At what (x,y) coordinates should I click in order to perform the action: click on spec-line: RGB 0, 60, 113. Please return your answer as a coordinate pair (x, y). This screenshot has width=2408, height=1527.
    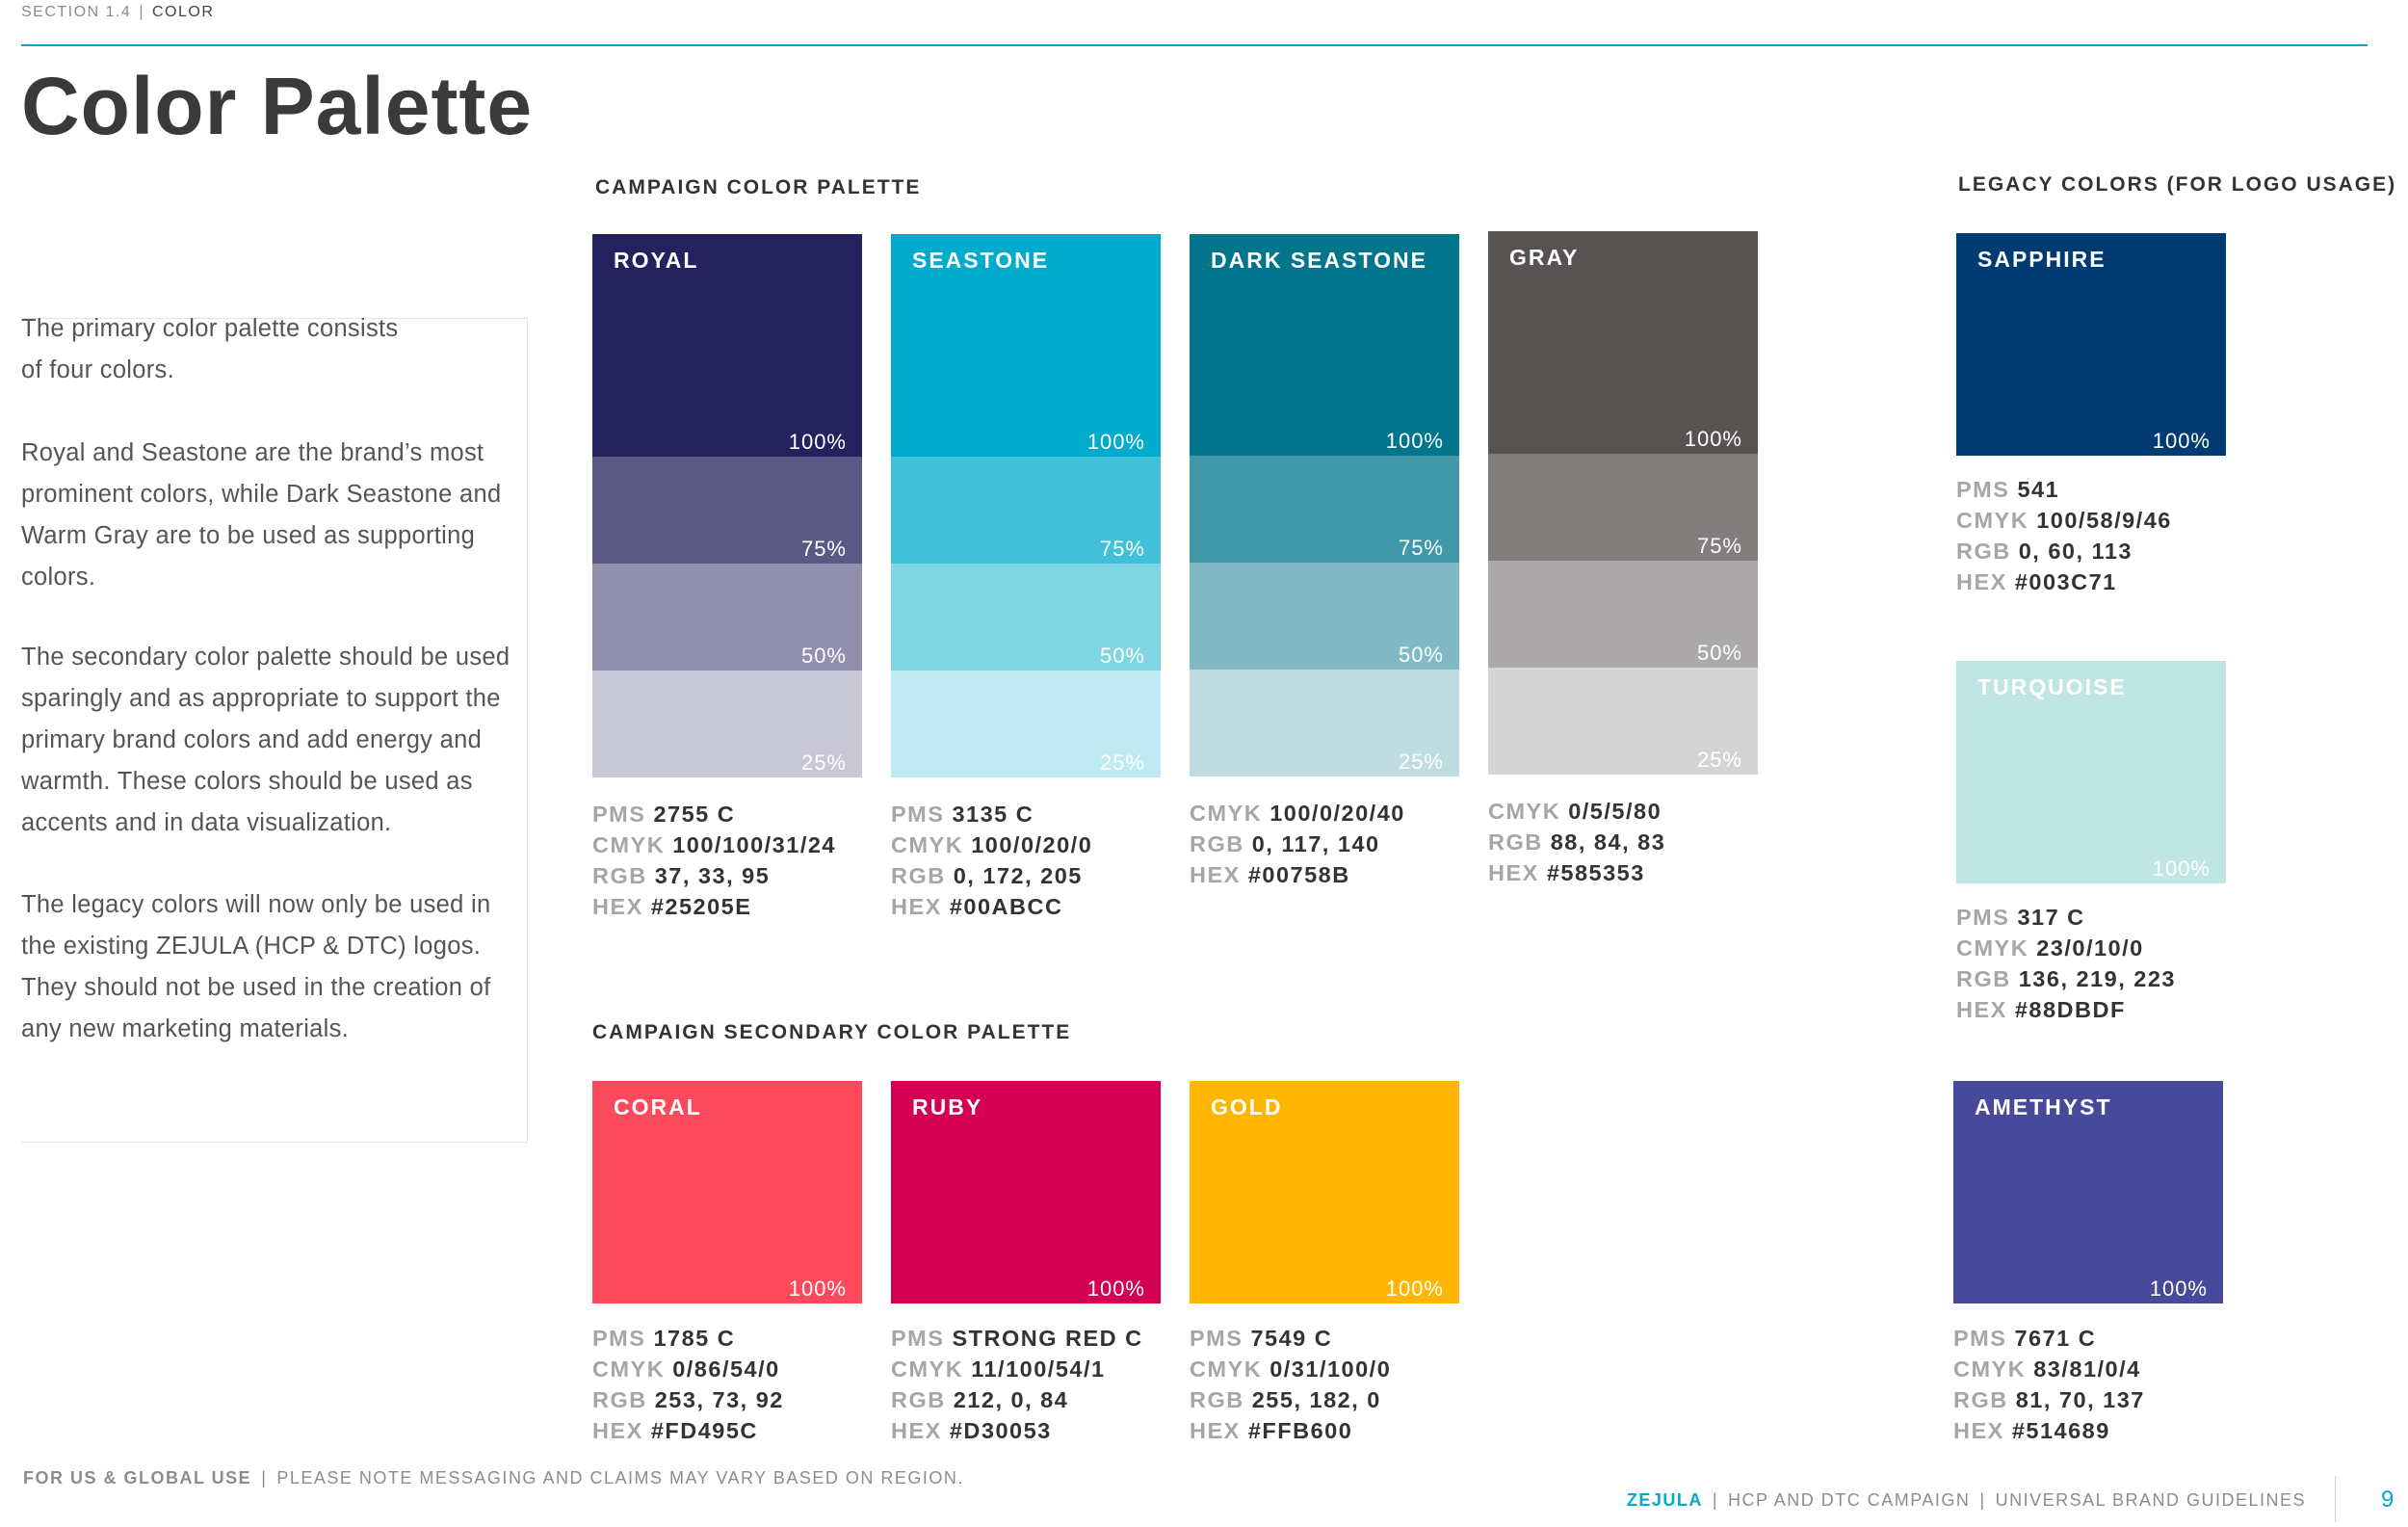
    Looking at the image, I should click on (2044, 551).